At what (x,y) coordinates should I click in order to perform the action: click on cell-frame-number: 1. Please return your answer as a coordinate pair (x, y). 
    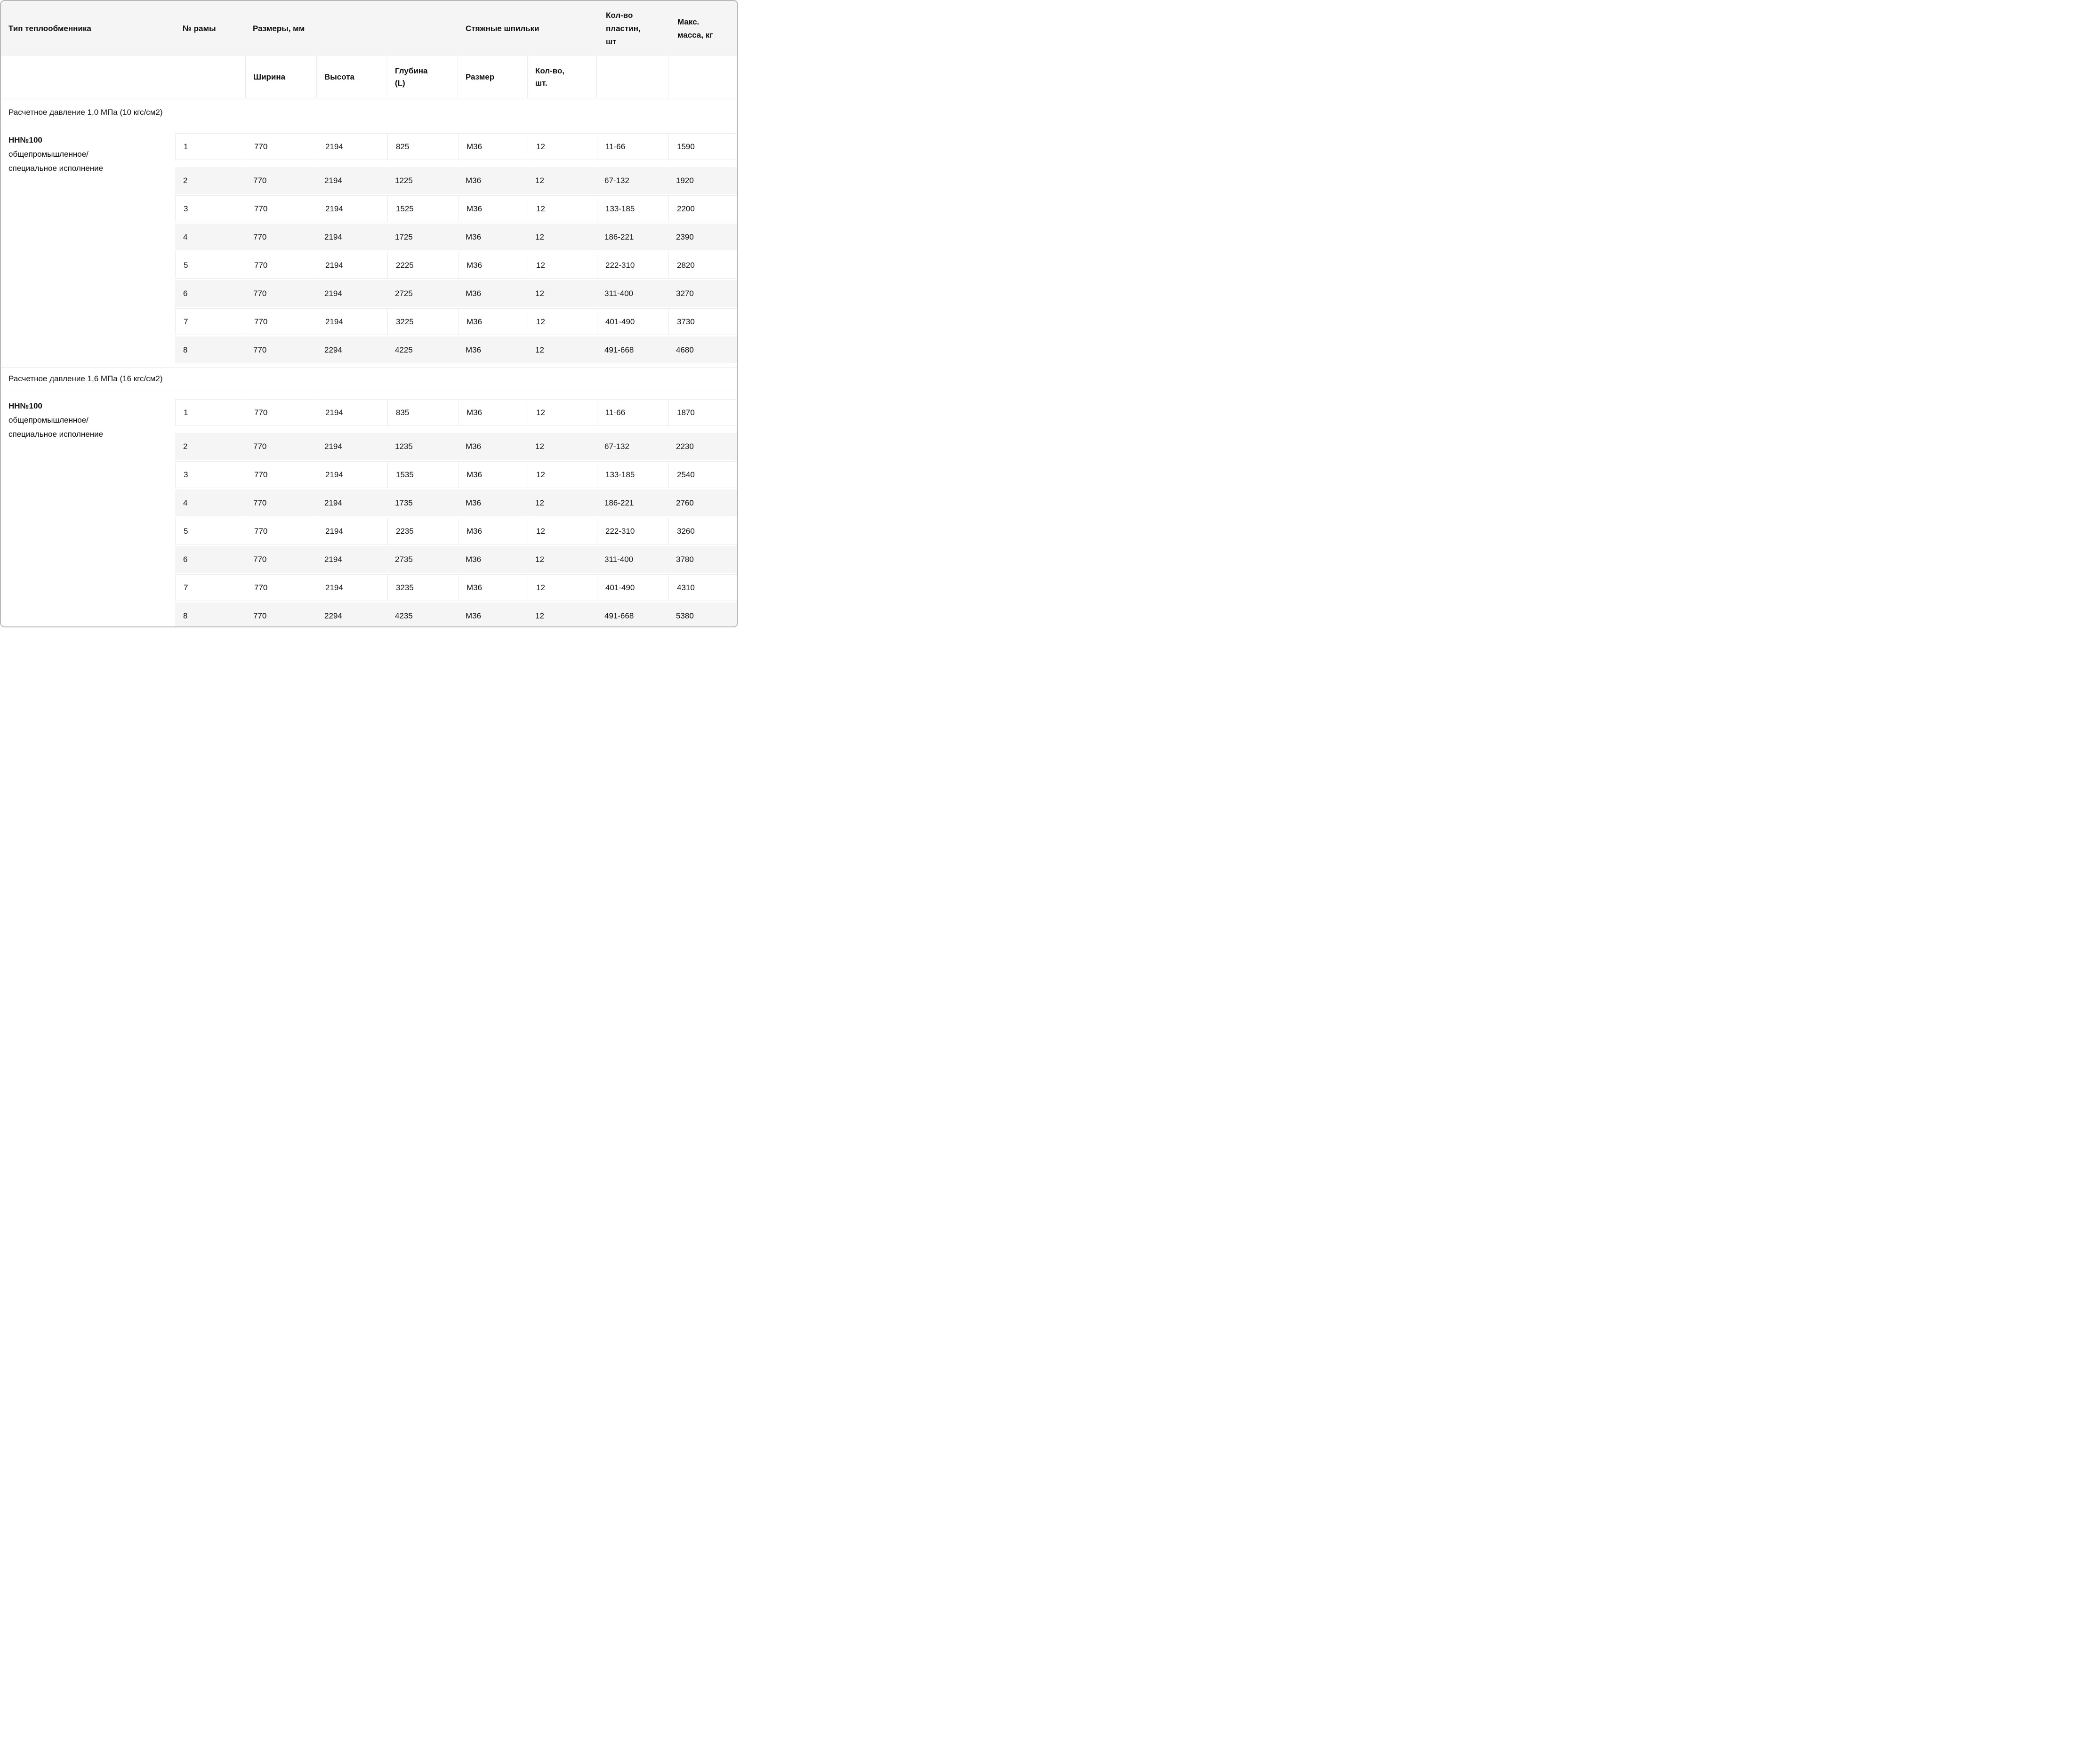
    Looking at the image, I should click on (186, 146).